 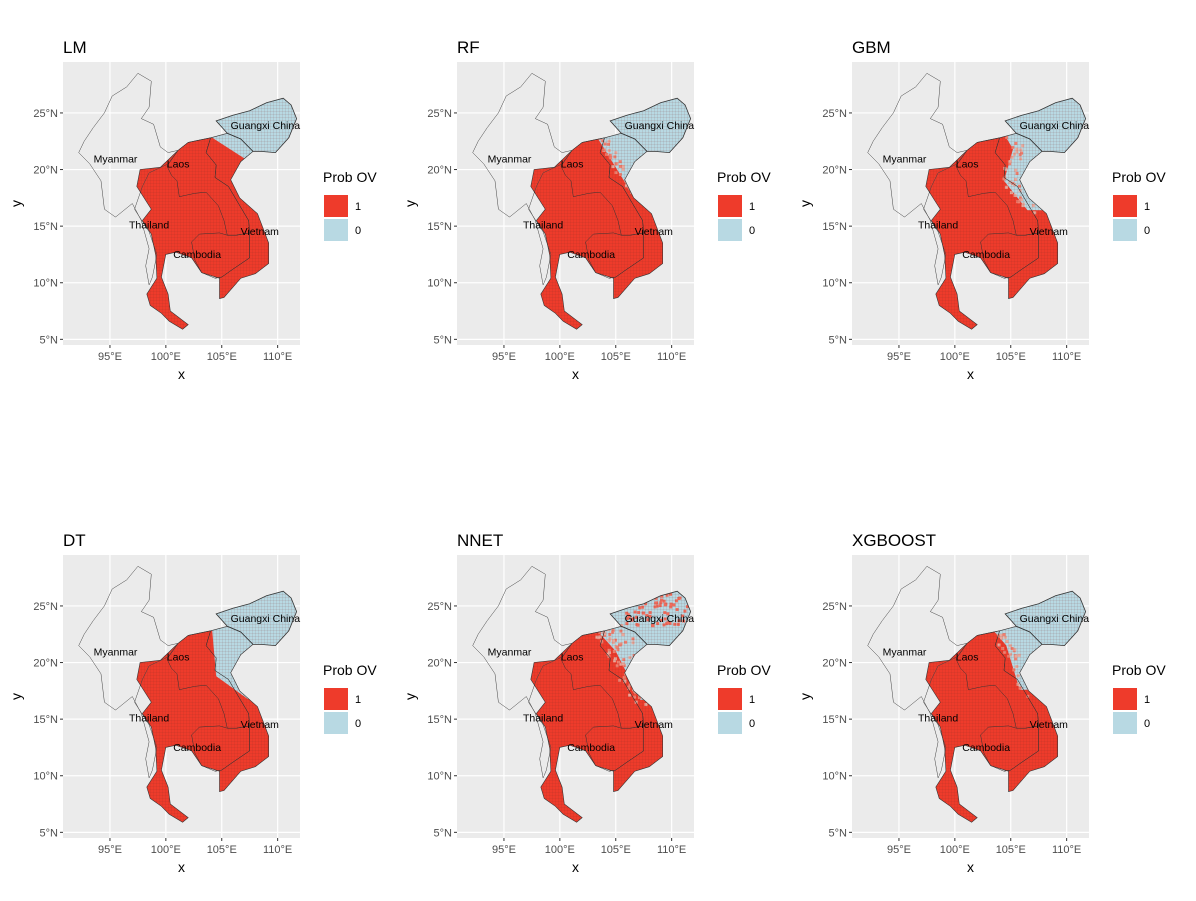 What do you see at coordinates (894, 540) in the screenshot?
I see `panel-title: XGBOOST` at bounding box center [894, 540].